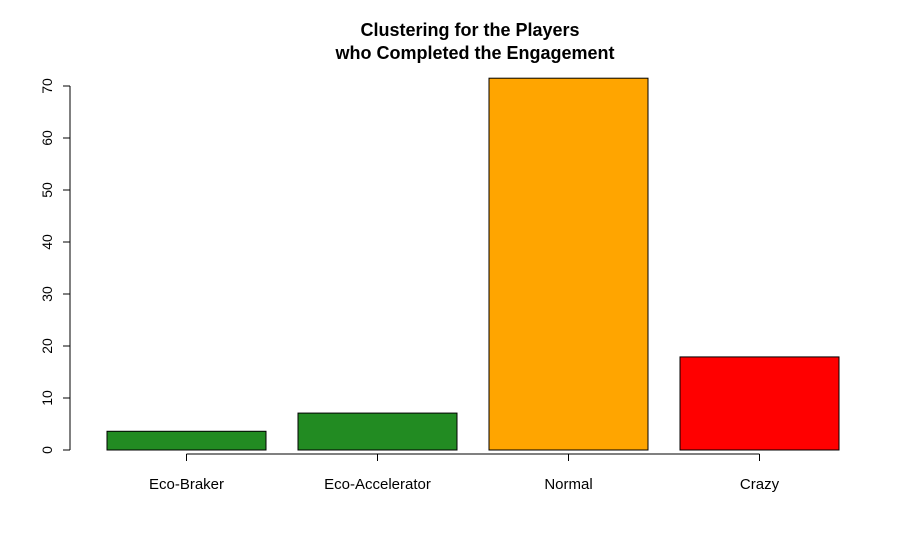  Describe the element at coordinates (377, 484) in the screenshot. I see `x-tick-label: Eco-Accelerator` at that location.